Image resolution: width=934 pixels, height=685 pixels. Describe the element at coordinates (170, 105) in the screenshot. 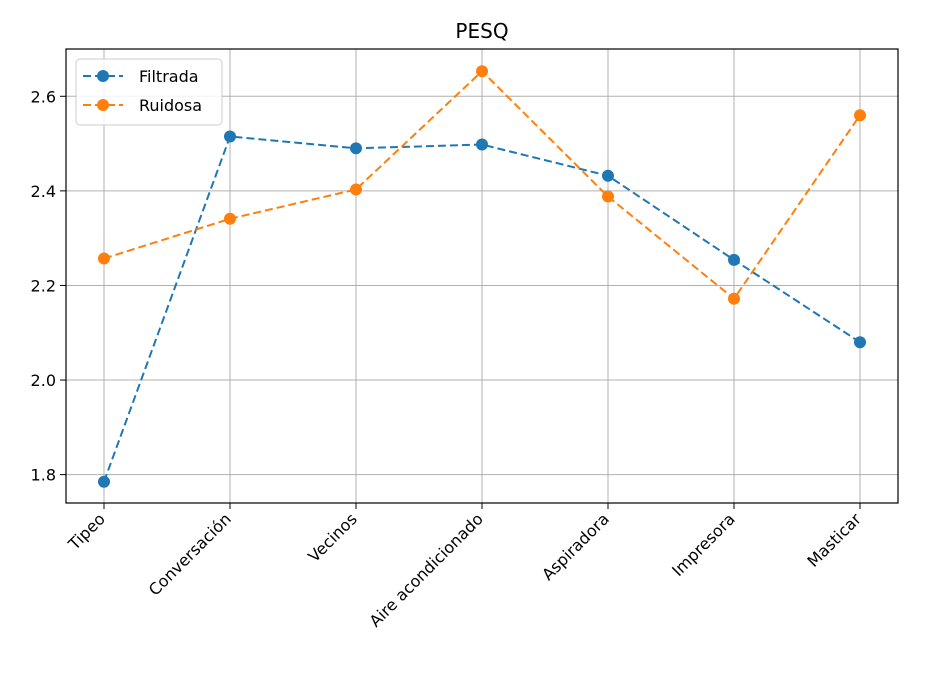

I see `legend-label: Ruidosa` at that location.